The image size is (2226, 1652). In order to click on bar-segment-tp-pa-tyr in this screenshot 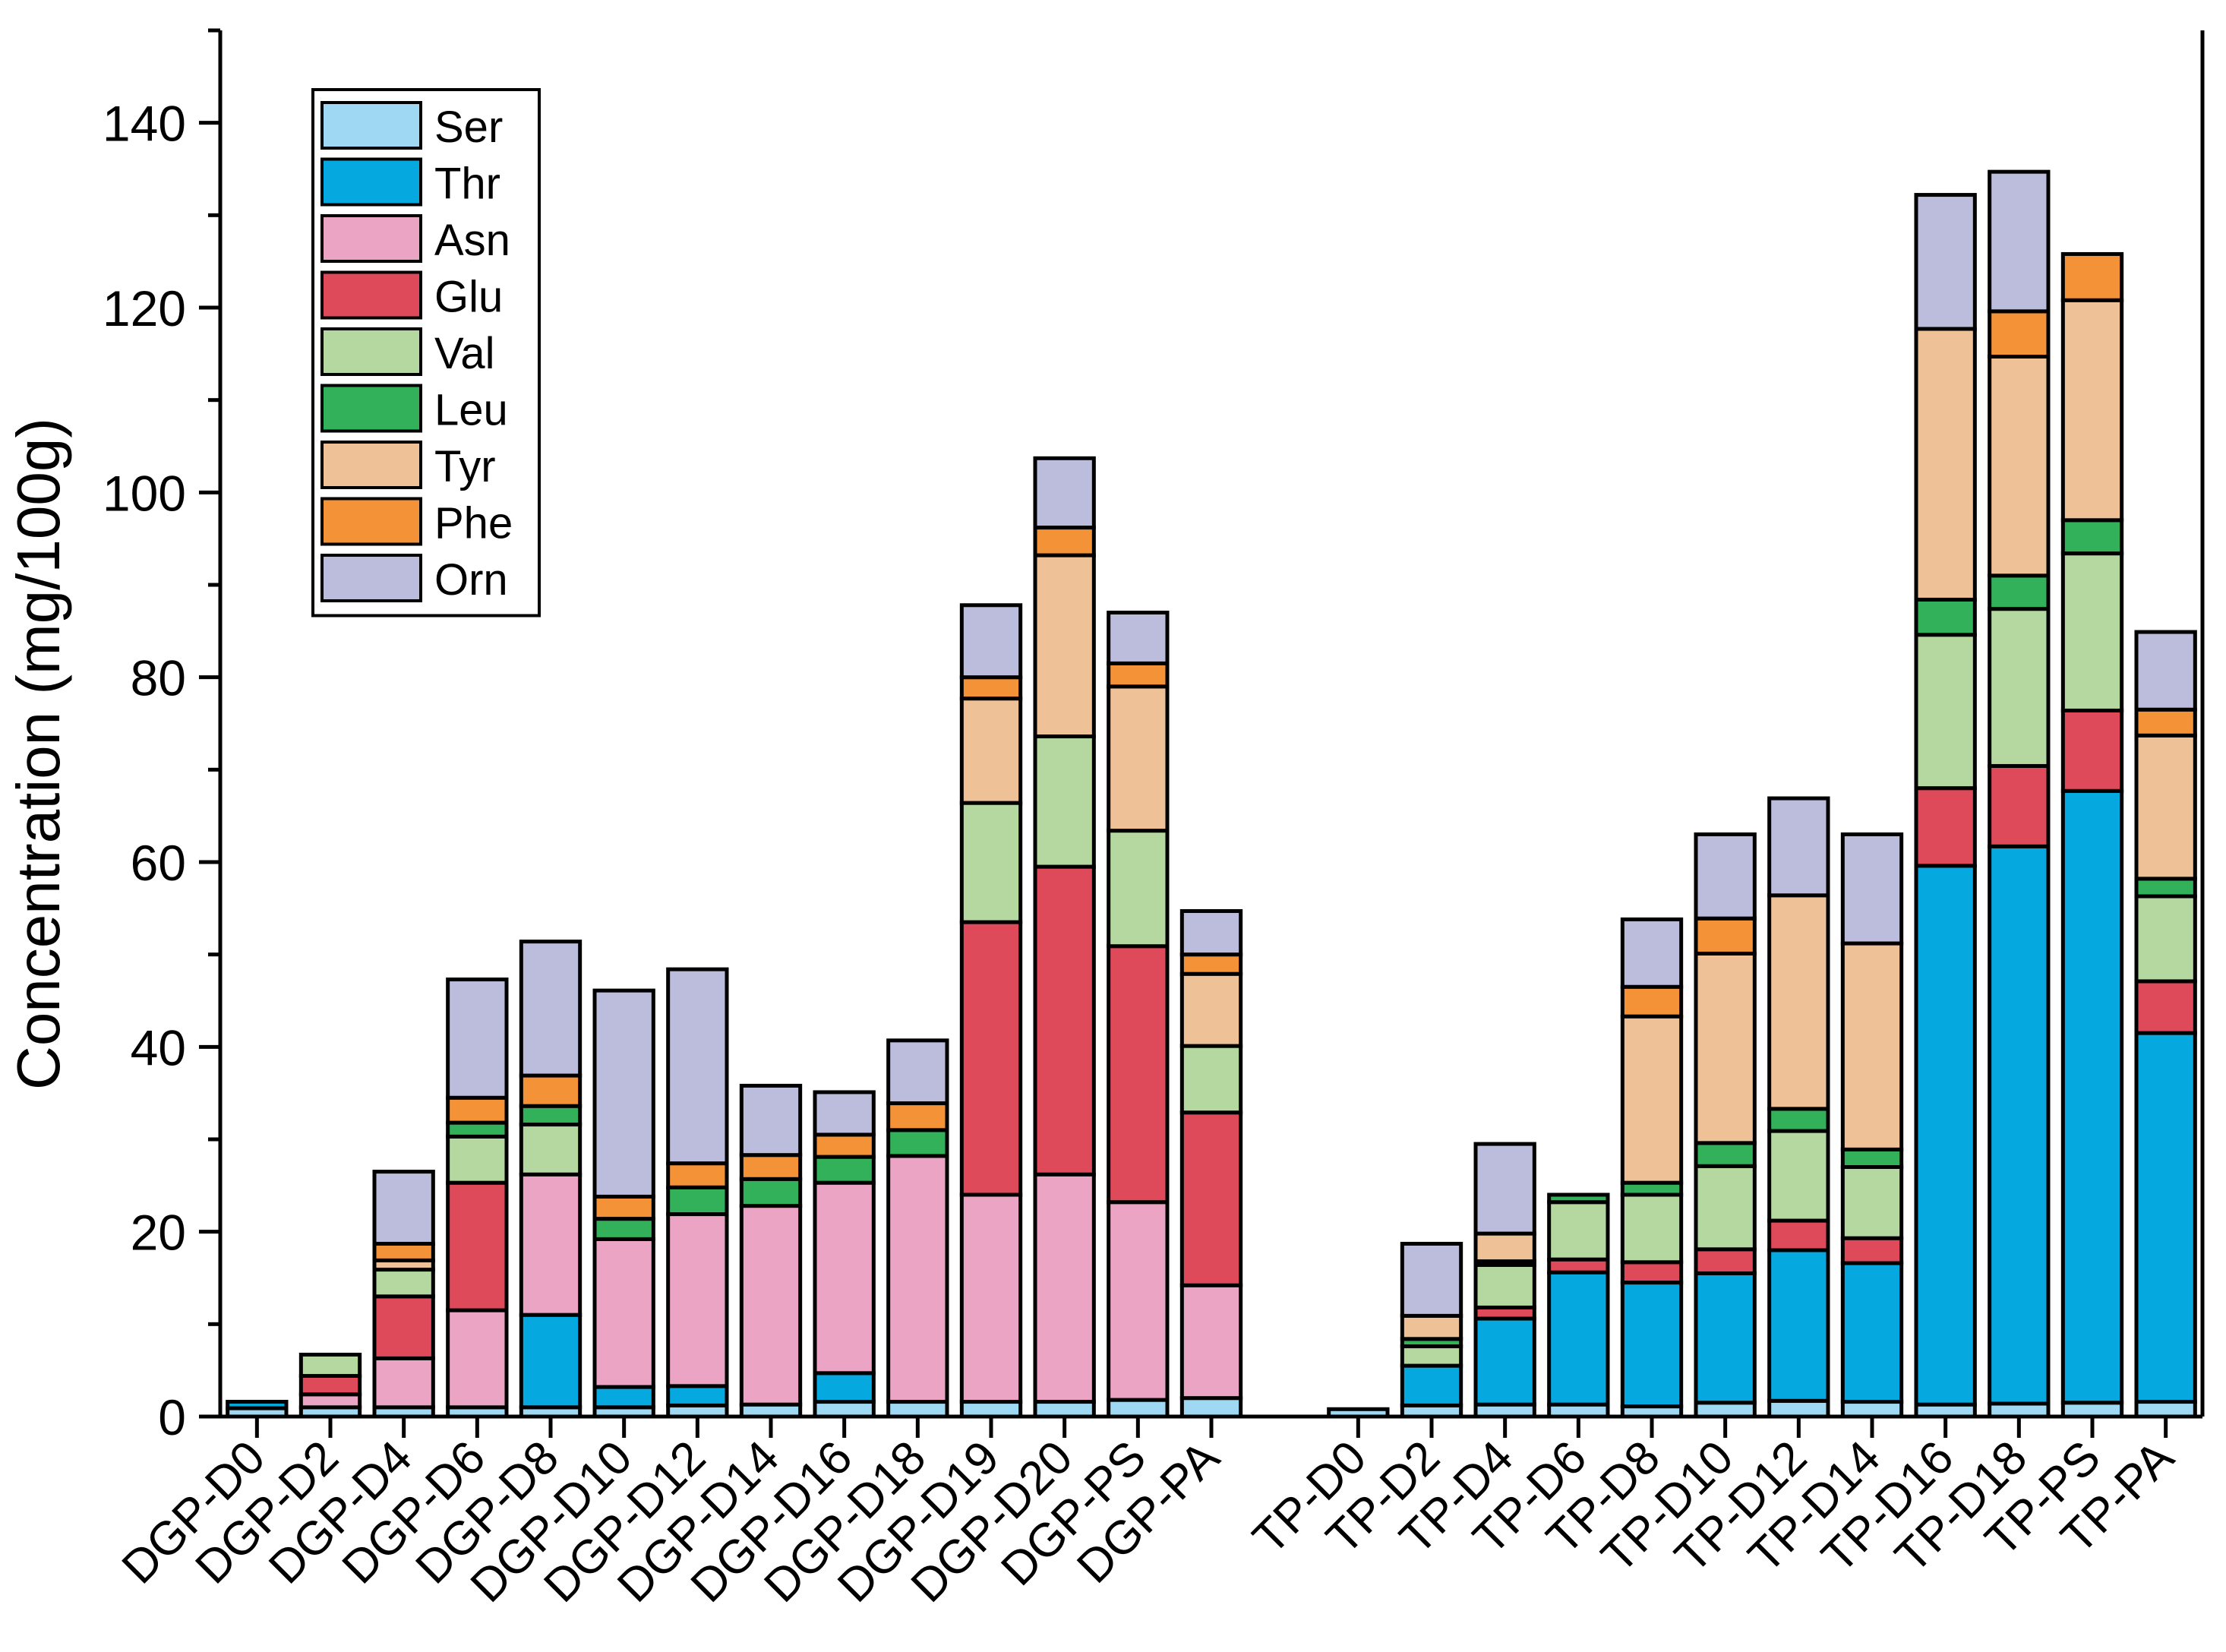, I will do `click(2165, 807)`.